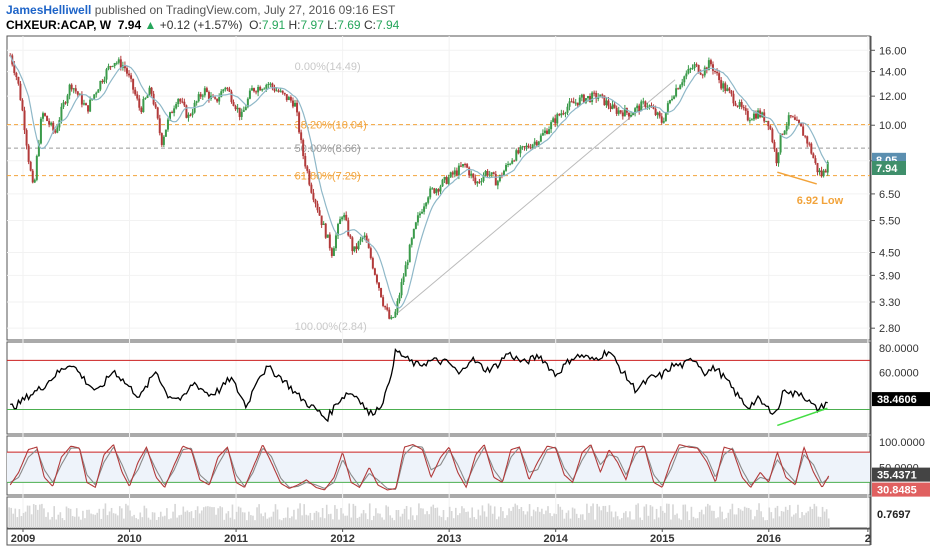 The height and width of the screenshot is (550, 932). What do you see at coordinates (150, 25) in the screenshot?
I see `change-arrow-icon: ▲` at bounding box center [150, 25].